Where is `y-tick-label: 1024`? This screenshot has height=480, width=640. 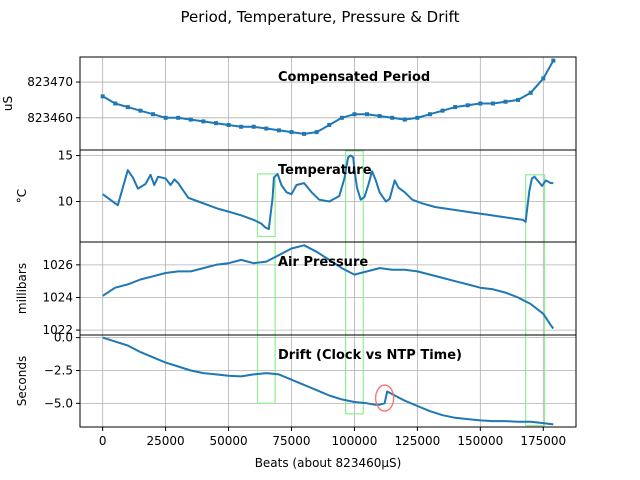 y-tick-label: 1024 is located at coordinates (57, 297).